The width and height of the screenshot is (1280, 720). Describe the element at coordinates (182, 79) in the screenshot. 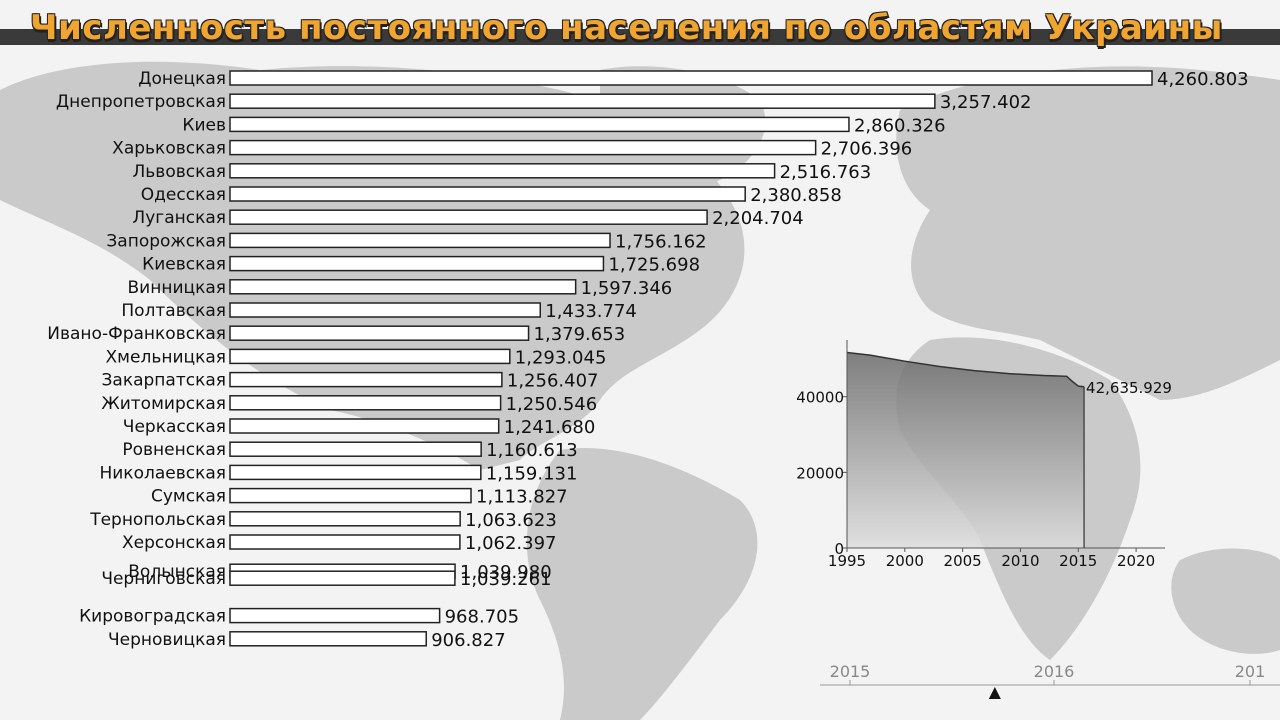

I see `category-label: Донецкая` at that location.